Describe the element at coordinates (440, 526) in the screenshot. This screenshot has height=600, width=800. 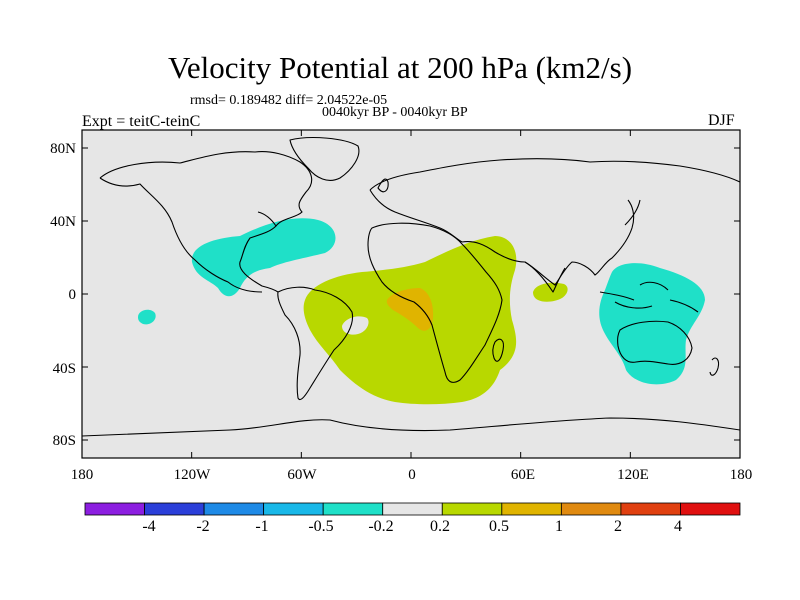
I see `colorbar-label: 0.2` at that location.